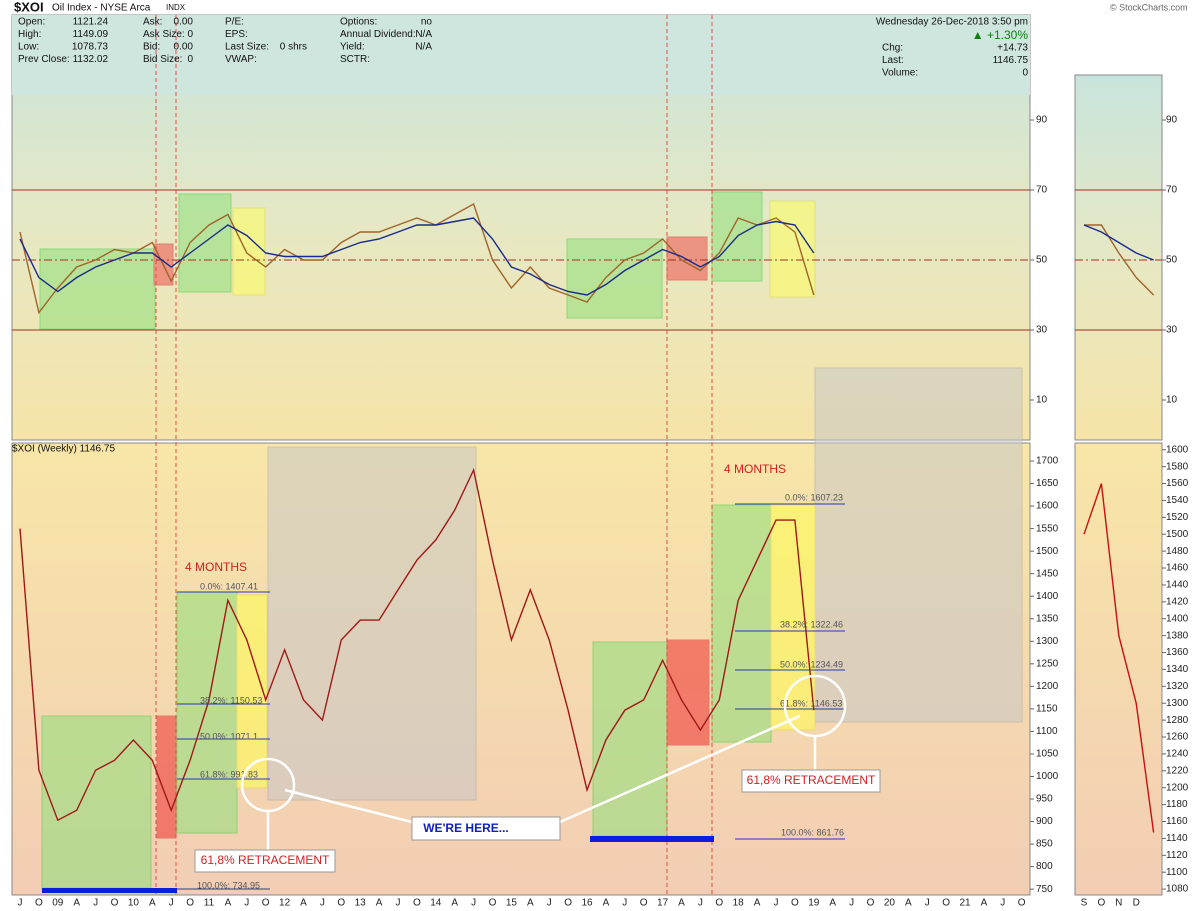  Describe the element at coordinates (1042, 330) in the screenshot. I see `y-tick-label: 30` at that location.